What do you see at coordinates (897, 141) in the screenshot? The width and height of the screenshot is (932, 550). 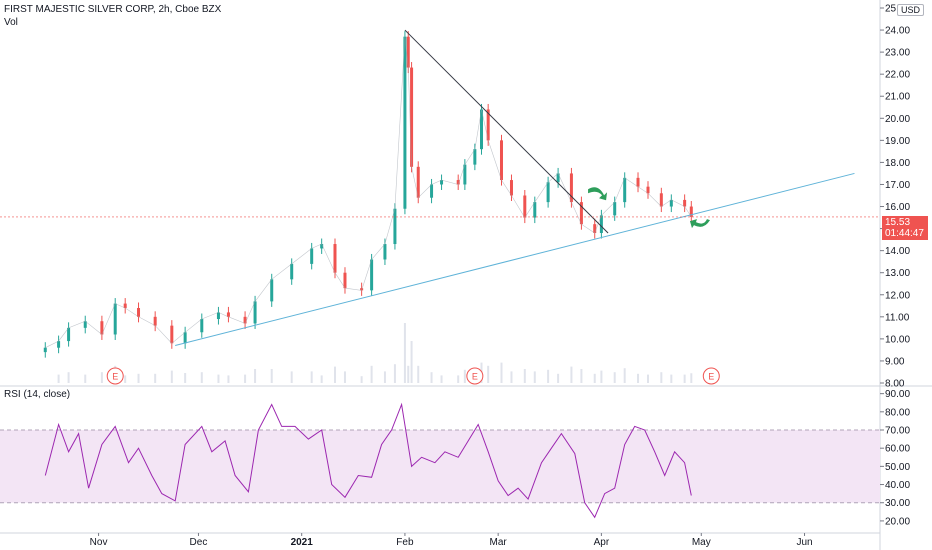 I see `price-tick-label: 19.00` at bounding box center [897, 141].